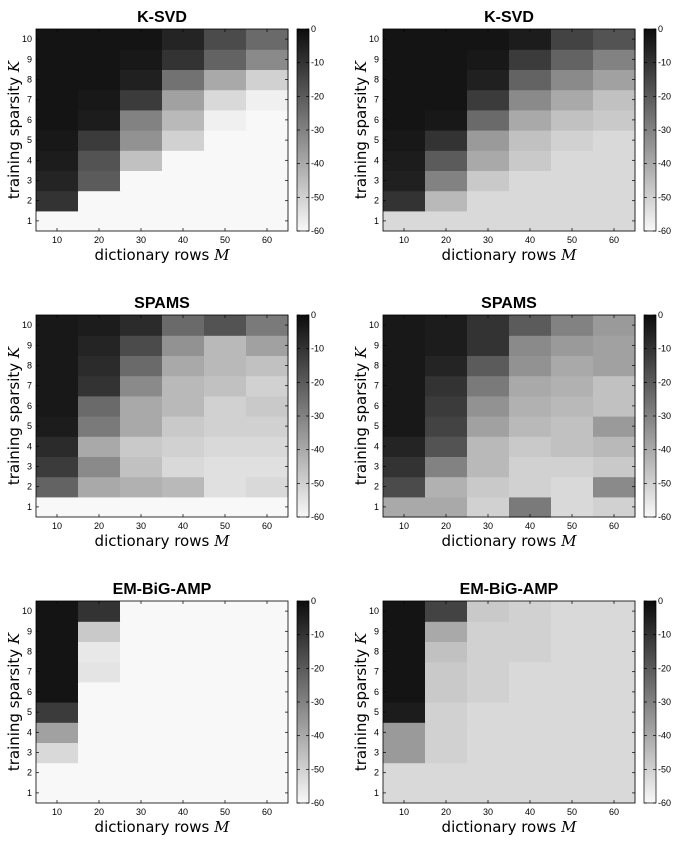 The image size is (693, 855). What do you see at coordinates (155, 255) in the screenshot?
I see `x-axis-label-text: dictionary rows` at bounding box center [155, 255].